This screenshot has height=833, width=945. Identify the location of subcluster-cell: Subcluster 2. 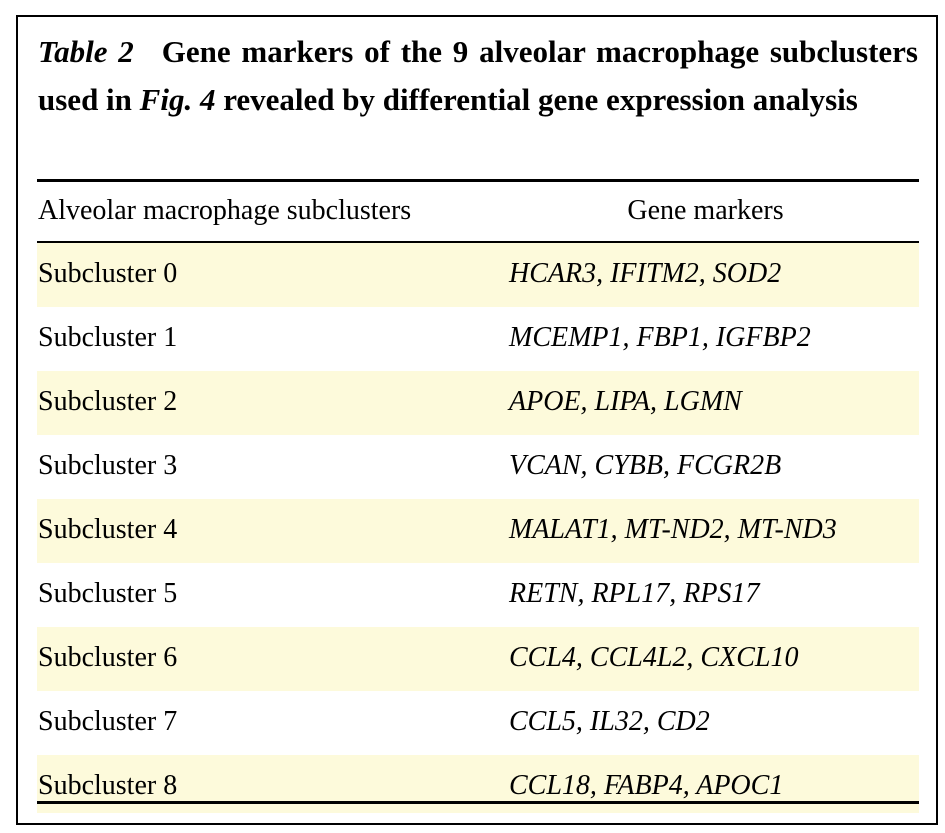
(108, 401).